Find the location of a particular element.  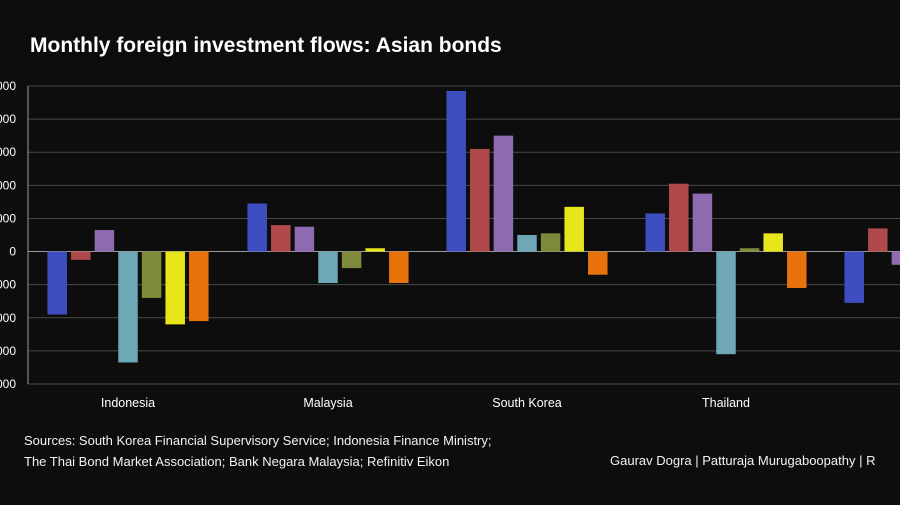

y-axis-ticks: 0000000000000000000000000000 is located at coordinates (8, 235).